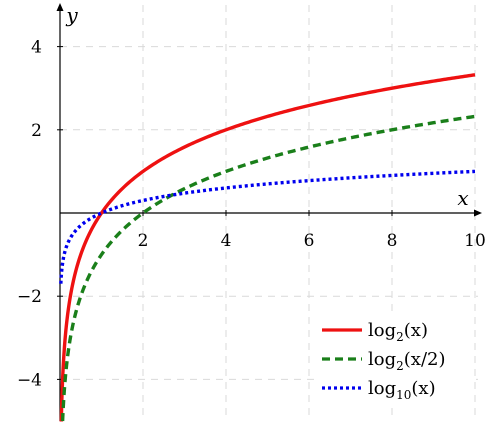  I want to click on x-ticks: 2 4 6 8 10, so click(312, 230).